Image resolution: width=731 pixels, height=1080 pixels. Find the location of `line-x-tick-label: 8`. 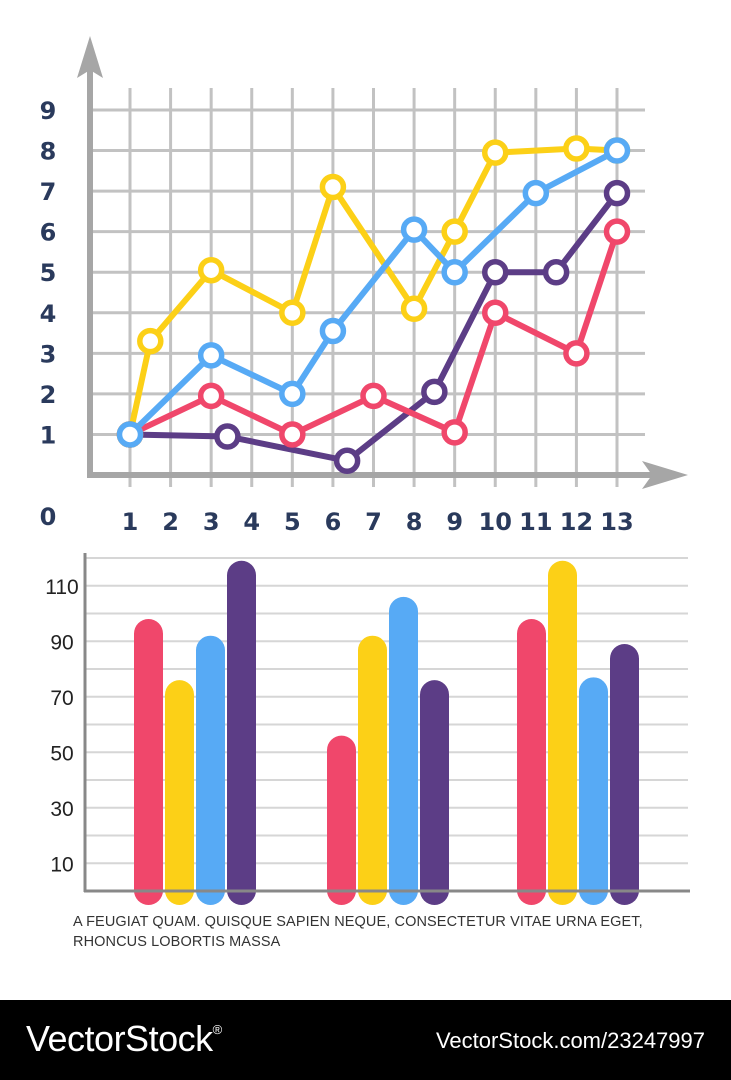

line-x-tick-label: 8 is located at coordinates (414, 522).